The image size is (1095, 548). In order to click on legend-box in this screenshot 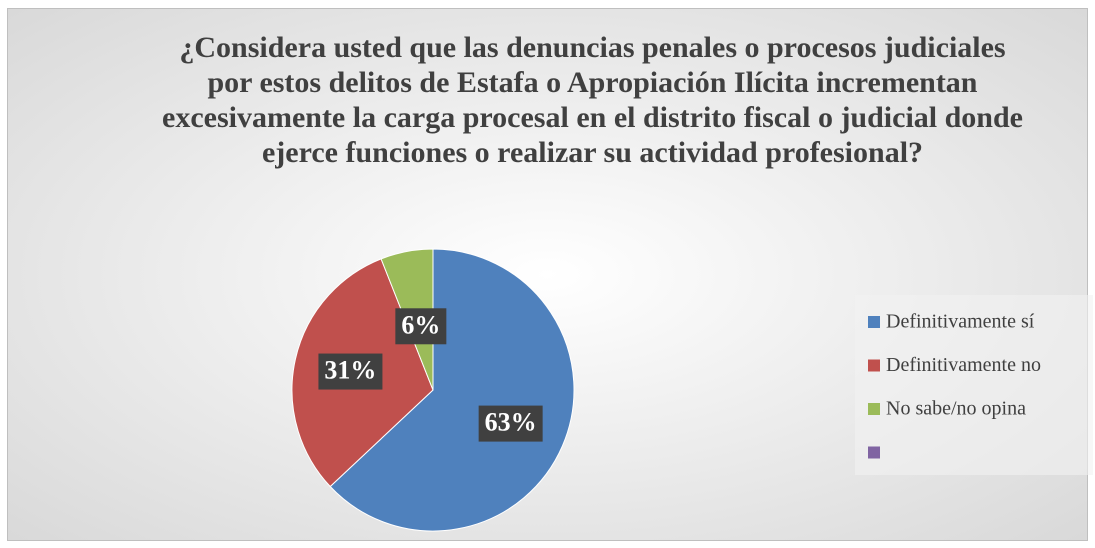, I will do `click(974, 385)`.